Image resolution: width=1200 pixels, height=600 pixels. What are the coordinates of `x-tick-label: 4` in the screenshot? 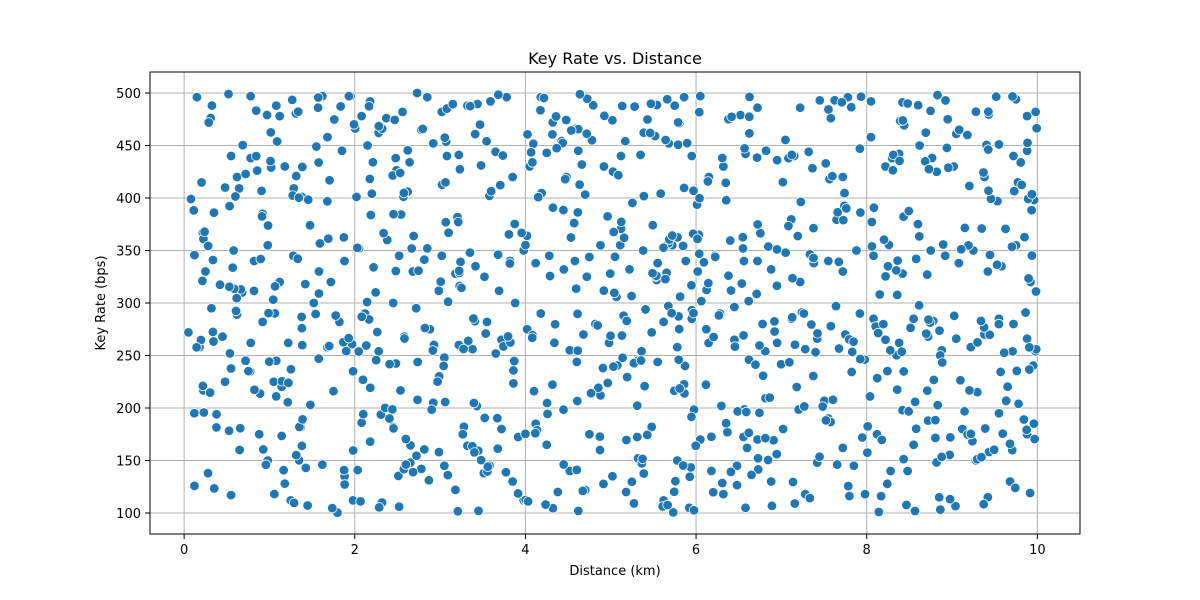 It's located at (525, 550).